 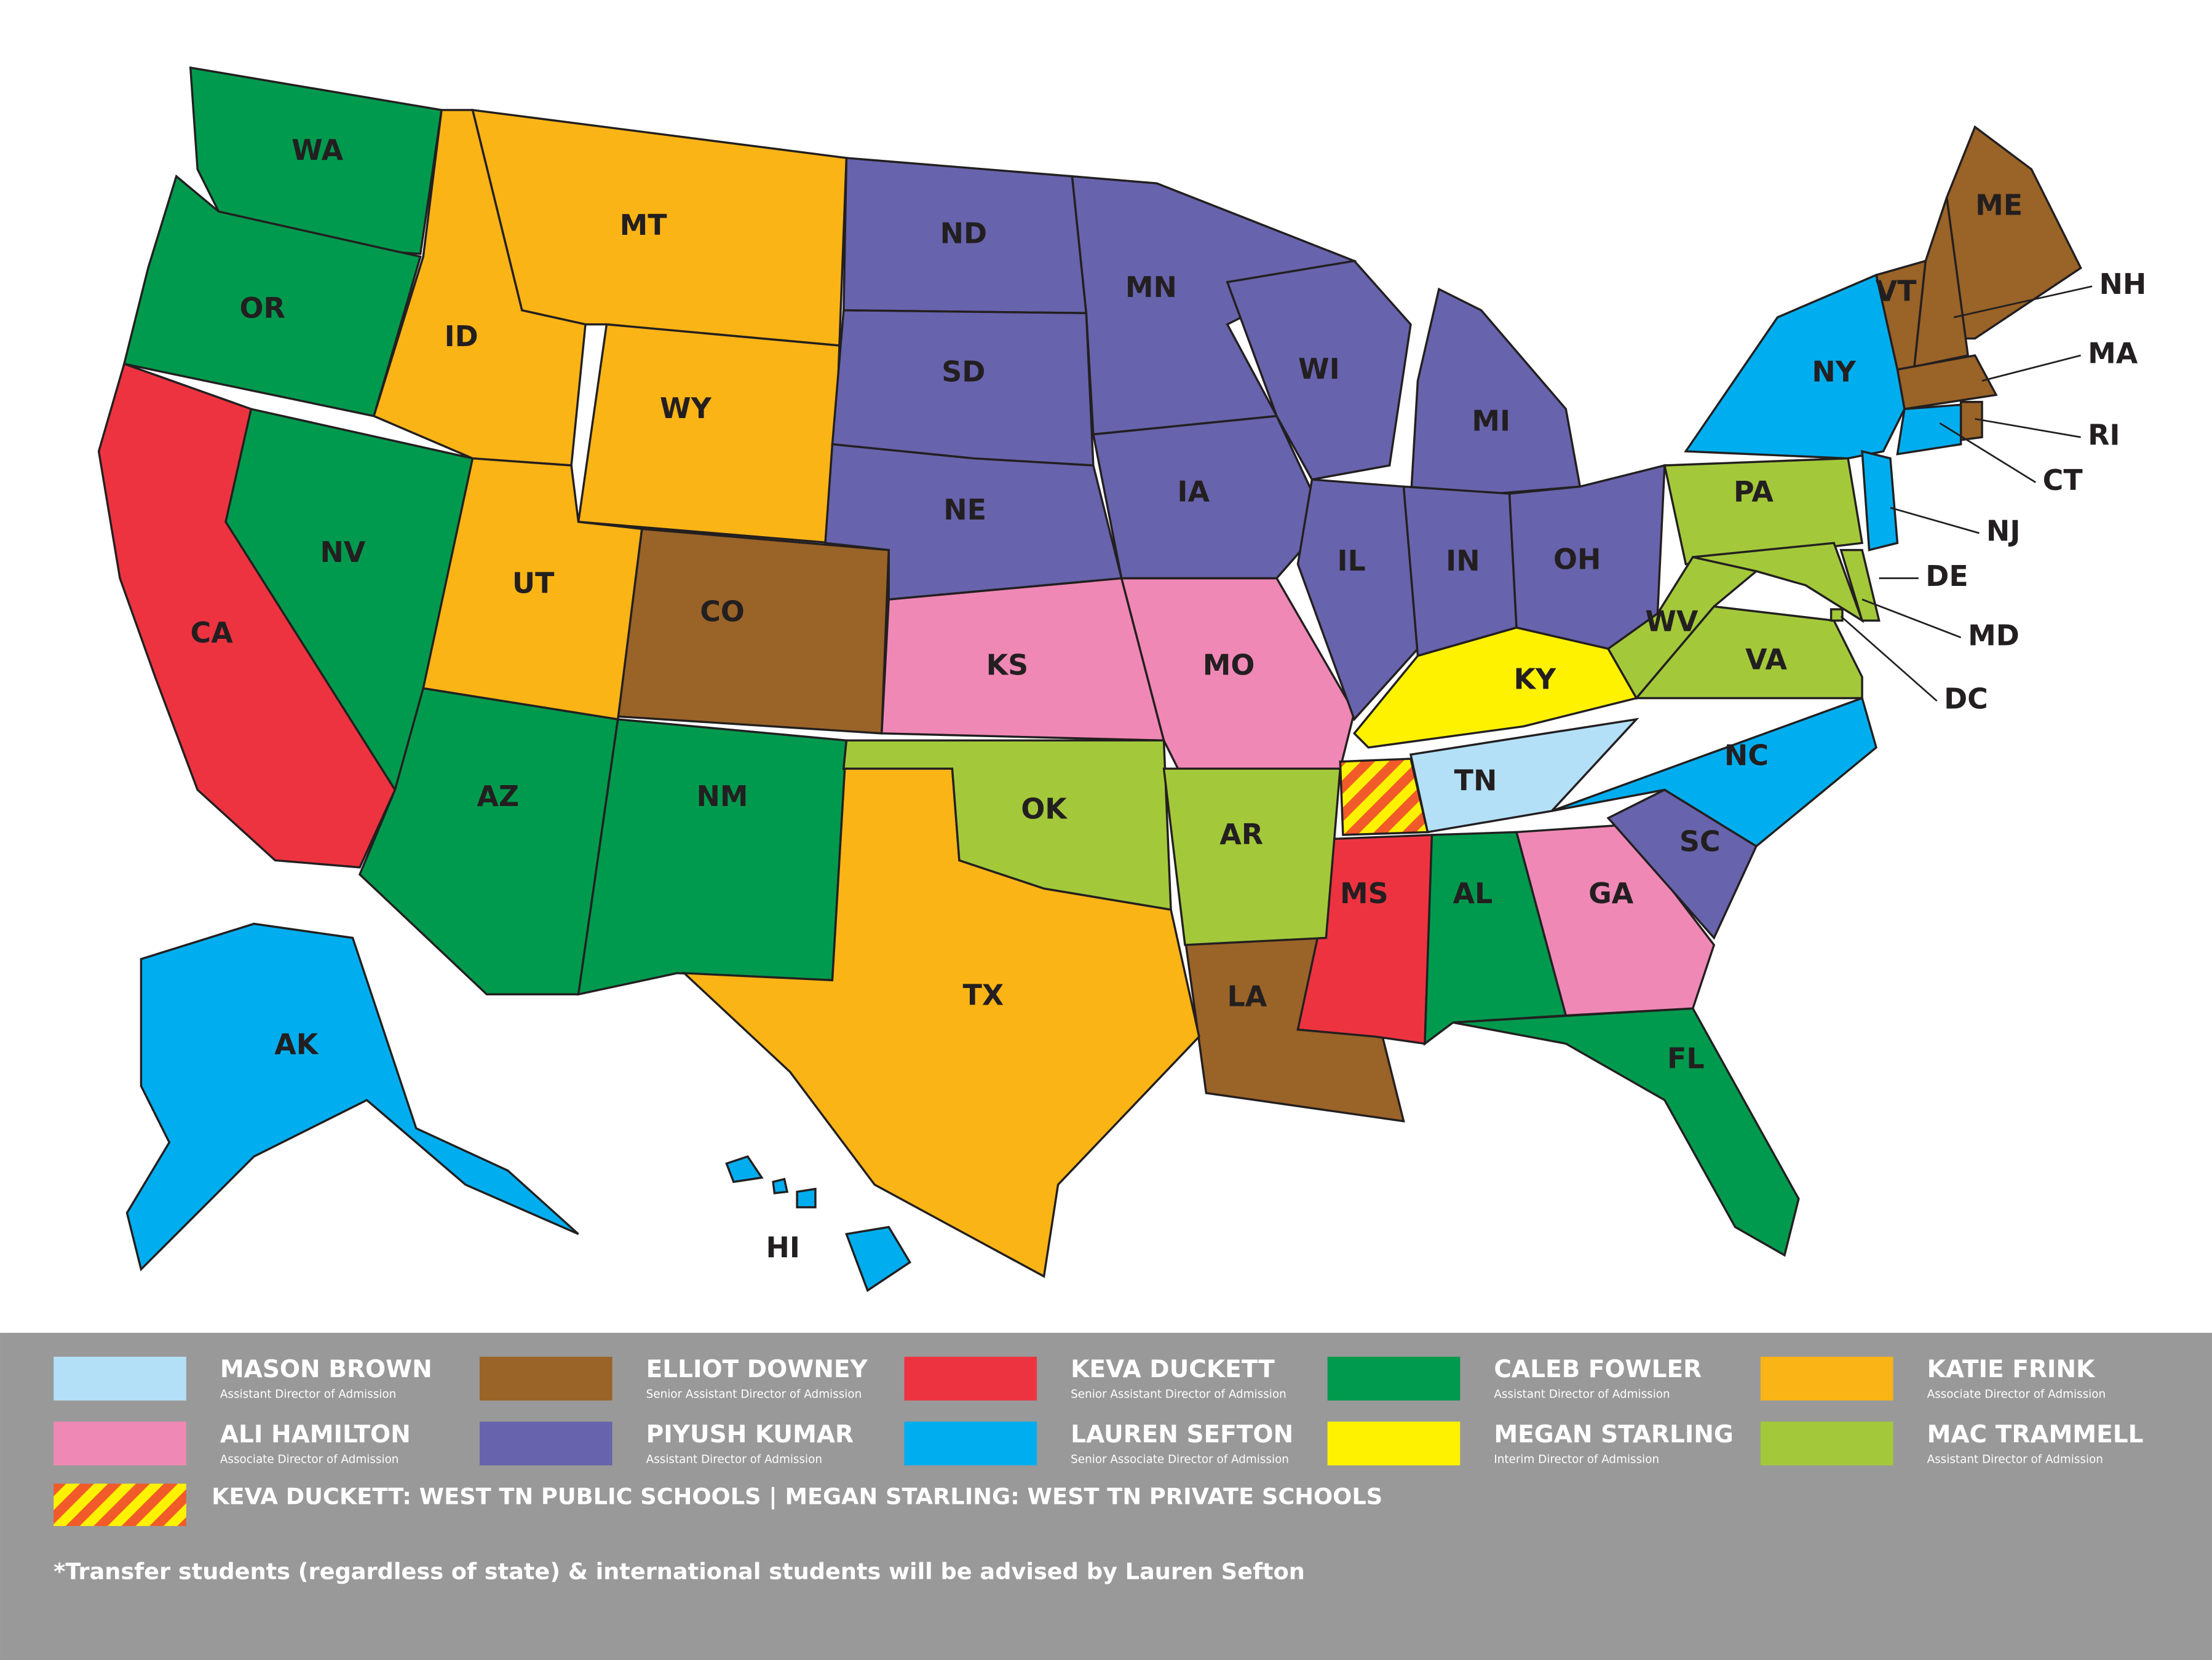 What do you see at coordinates (1180, 1459) in the screenshot?
I see `legend-title: Senior Associate Director of Admission` at bounding box center [1180, 1459].